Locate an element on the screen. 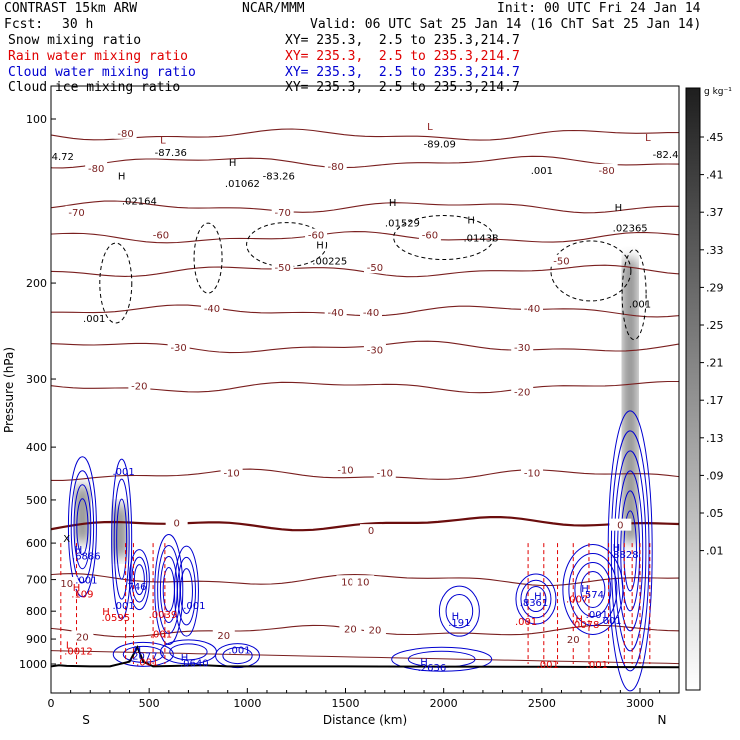  terrain-path is located at coordinates (365, 656).